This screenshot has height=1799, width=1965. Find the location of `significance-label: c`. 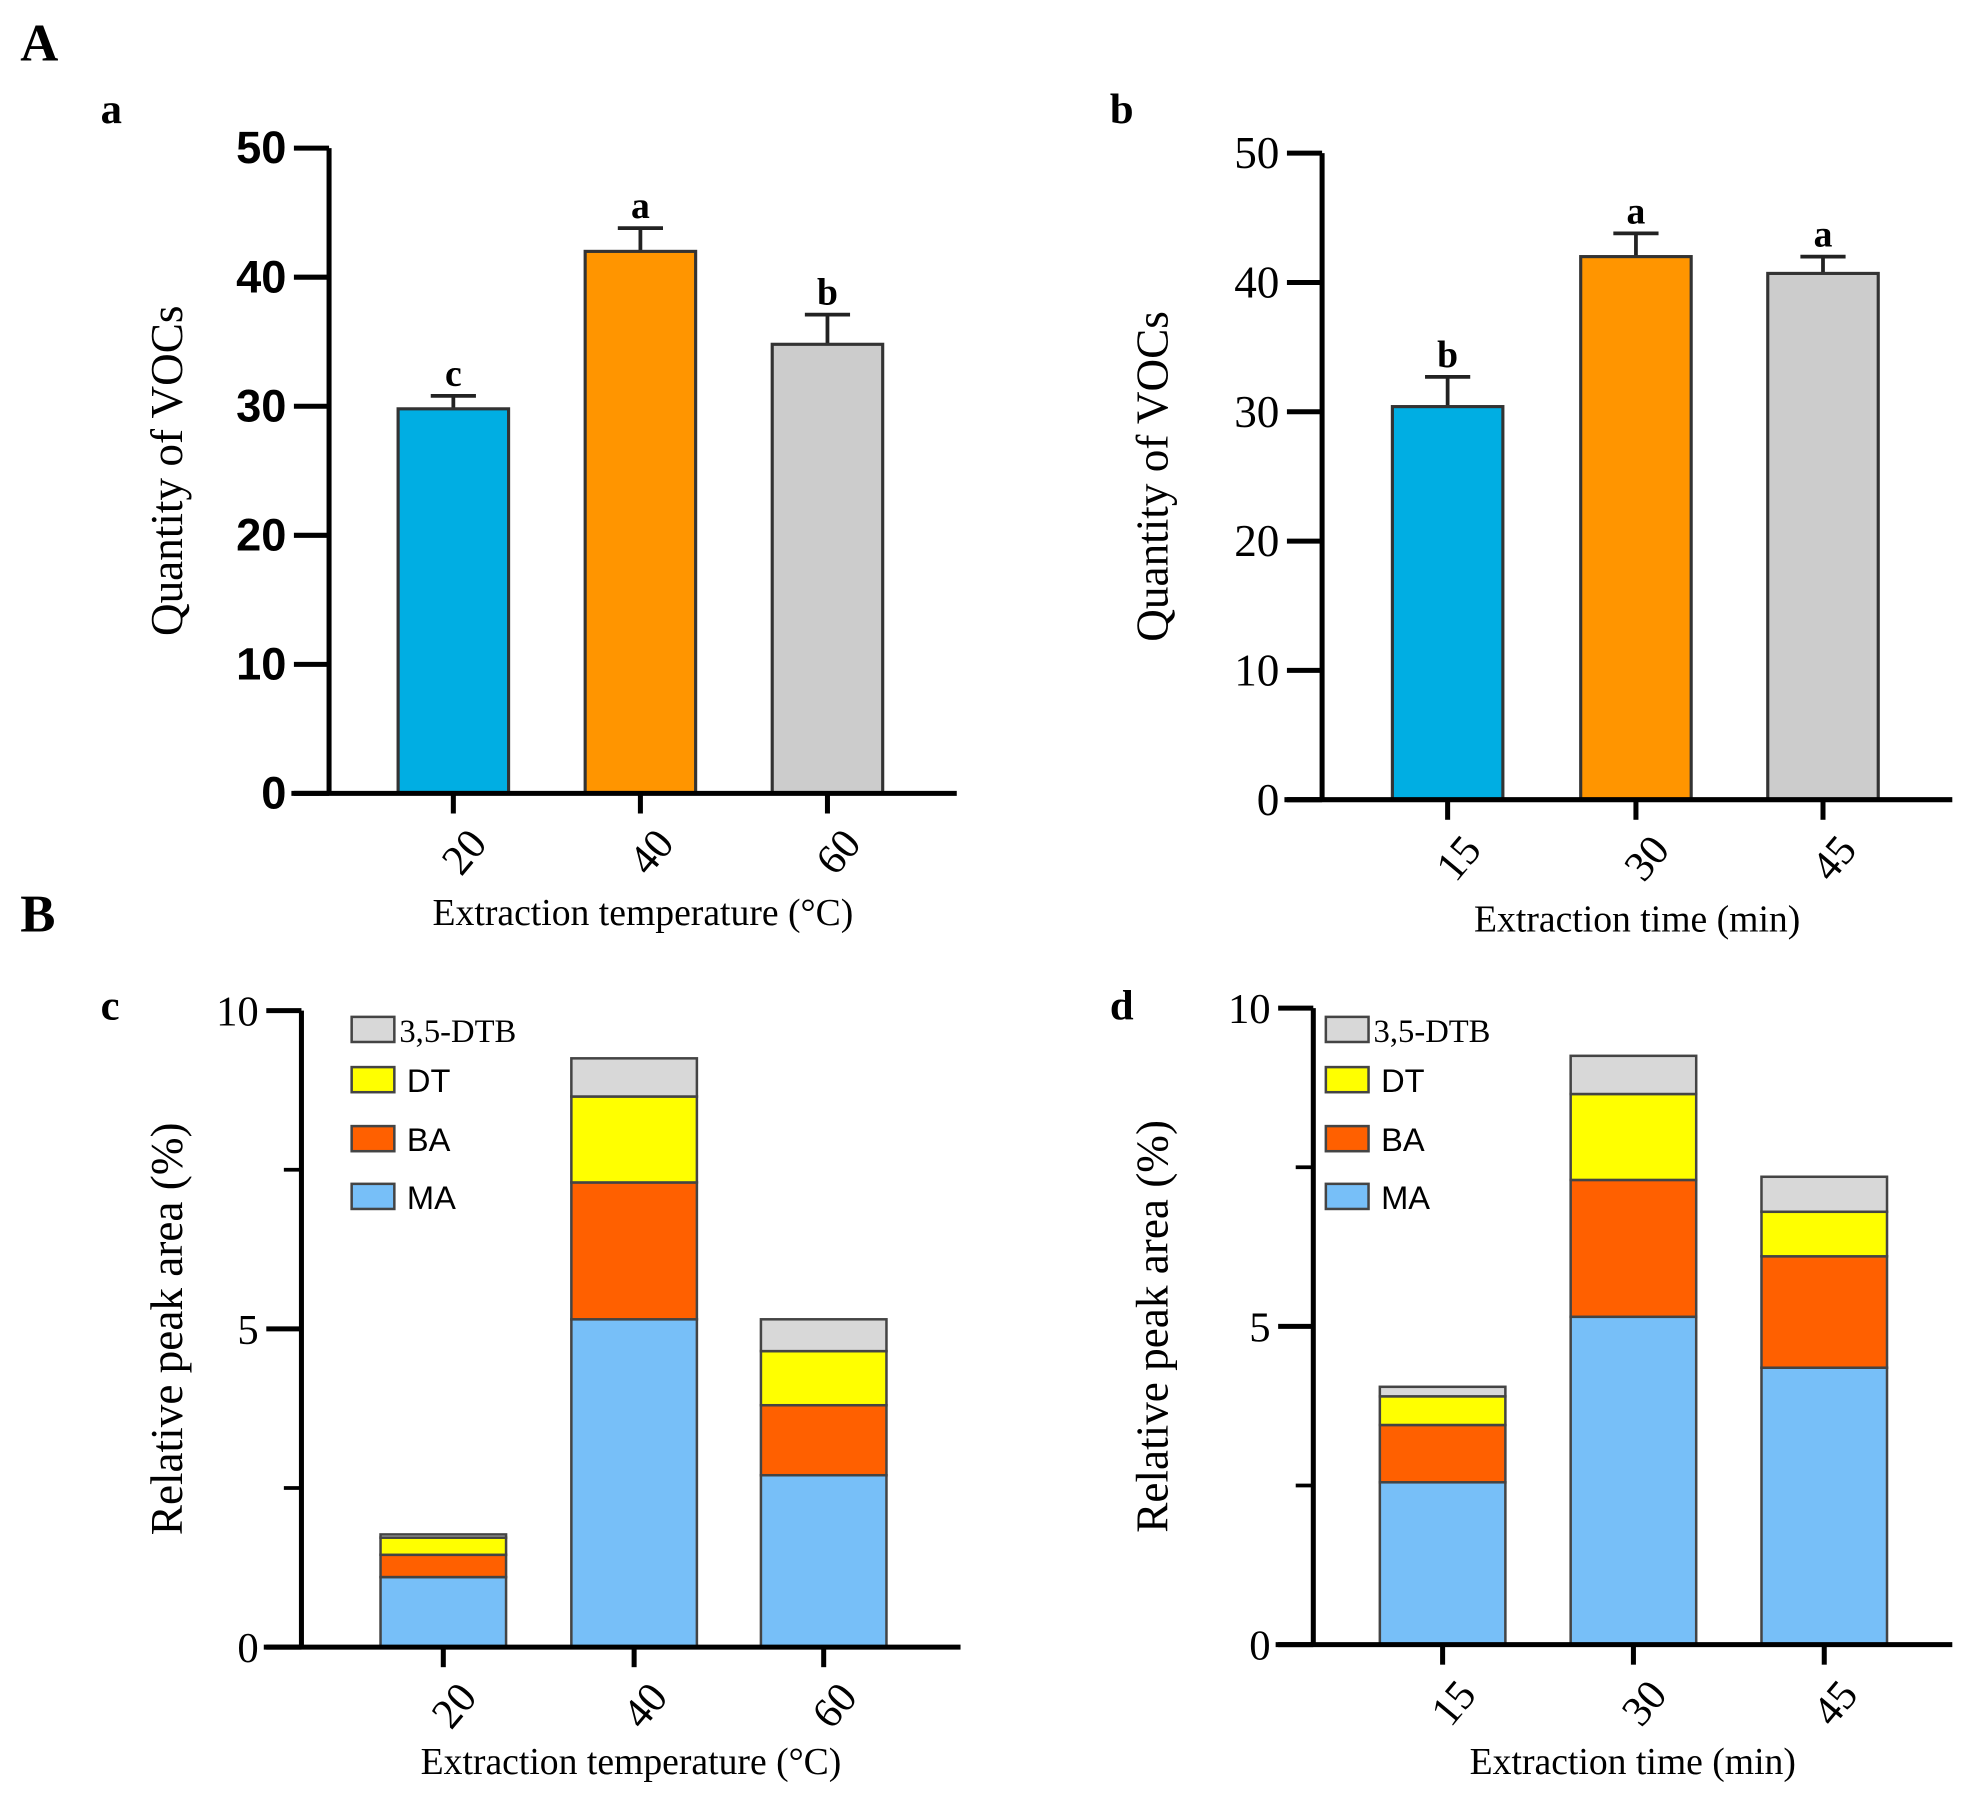

significance-label: c is located at coordinates (453, 374).